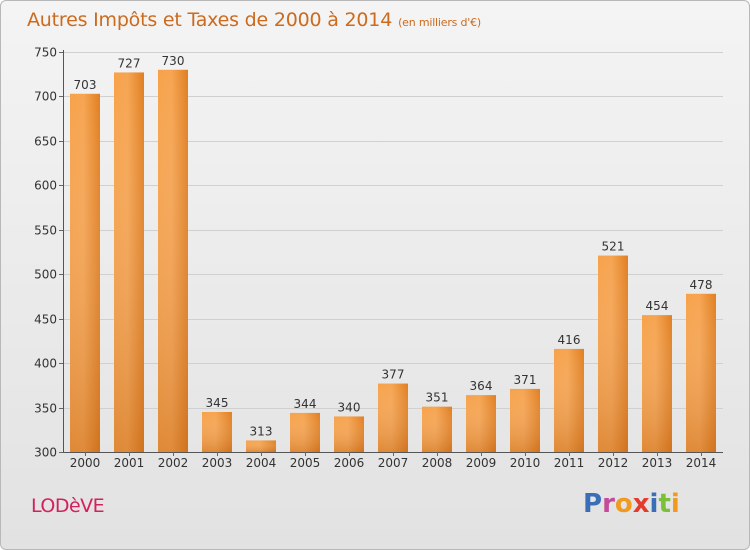 Image resolution: width=750 pixels, height=550 pixels. I want to click on y-tick-label: 600, so click(45, 186).